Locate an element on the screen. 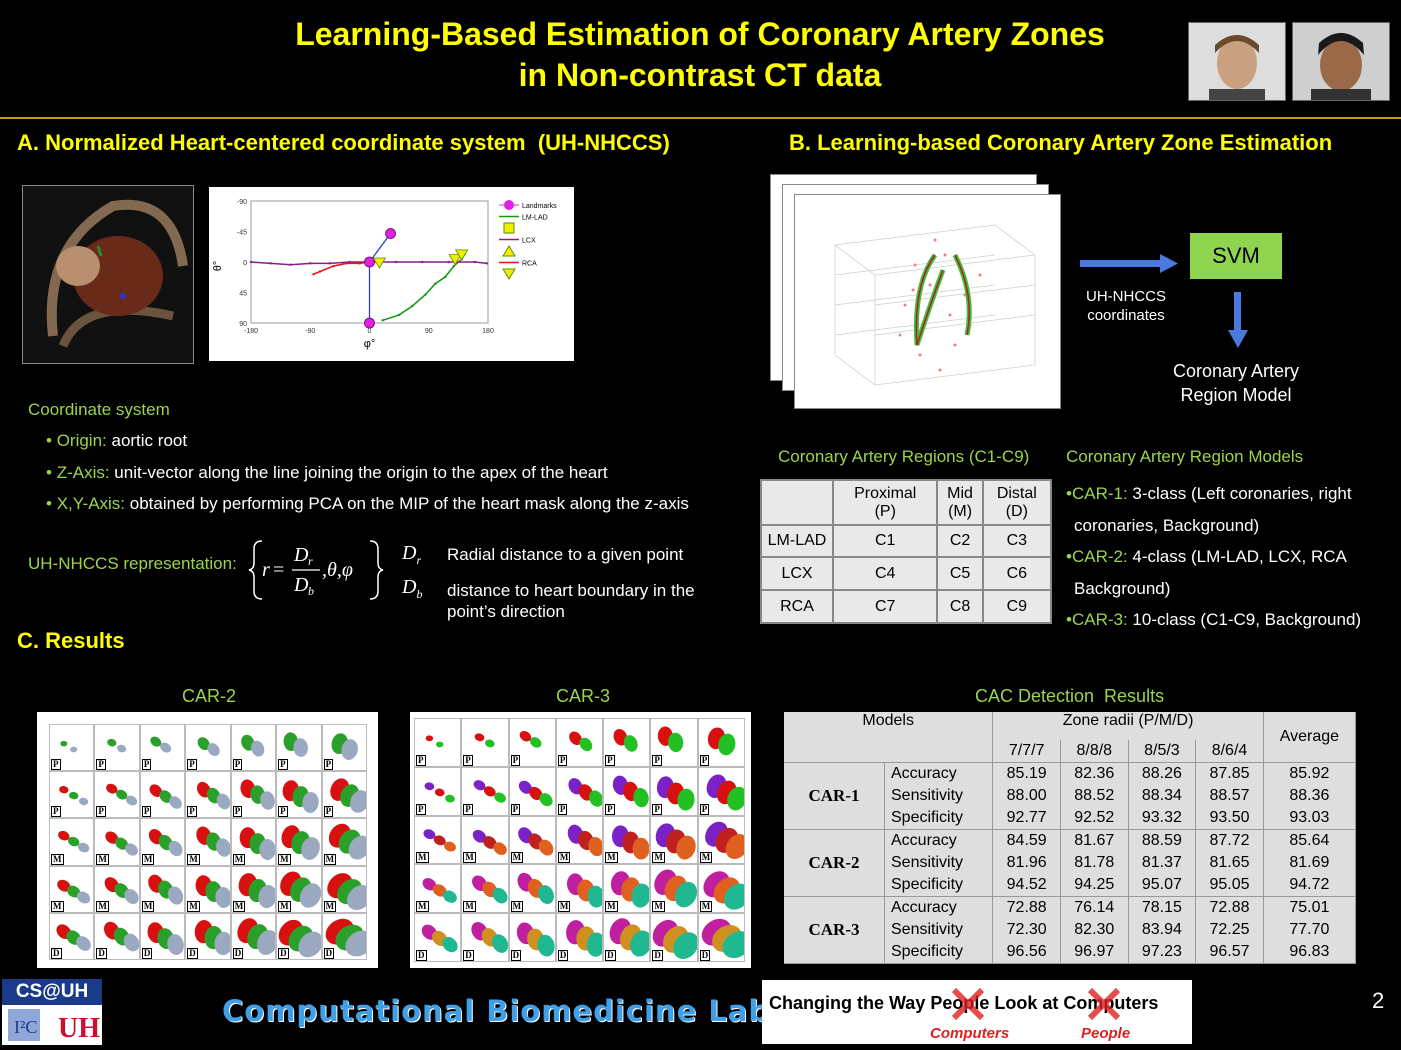  cs-uh-logo: CS@UH I²C UH is located at coordinates (52, 1012).